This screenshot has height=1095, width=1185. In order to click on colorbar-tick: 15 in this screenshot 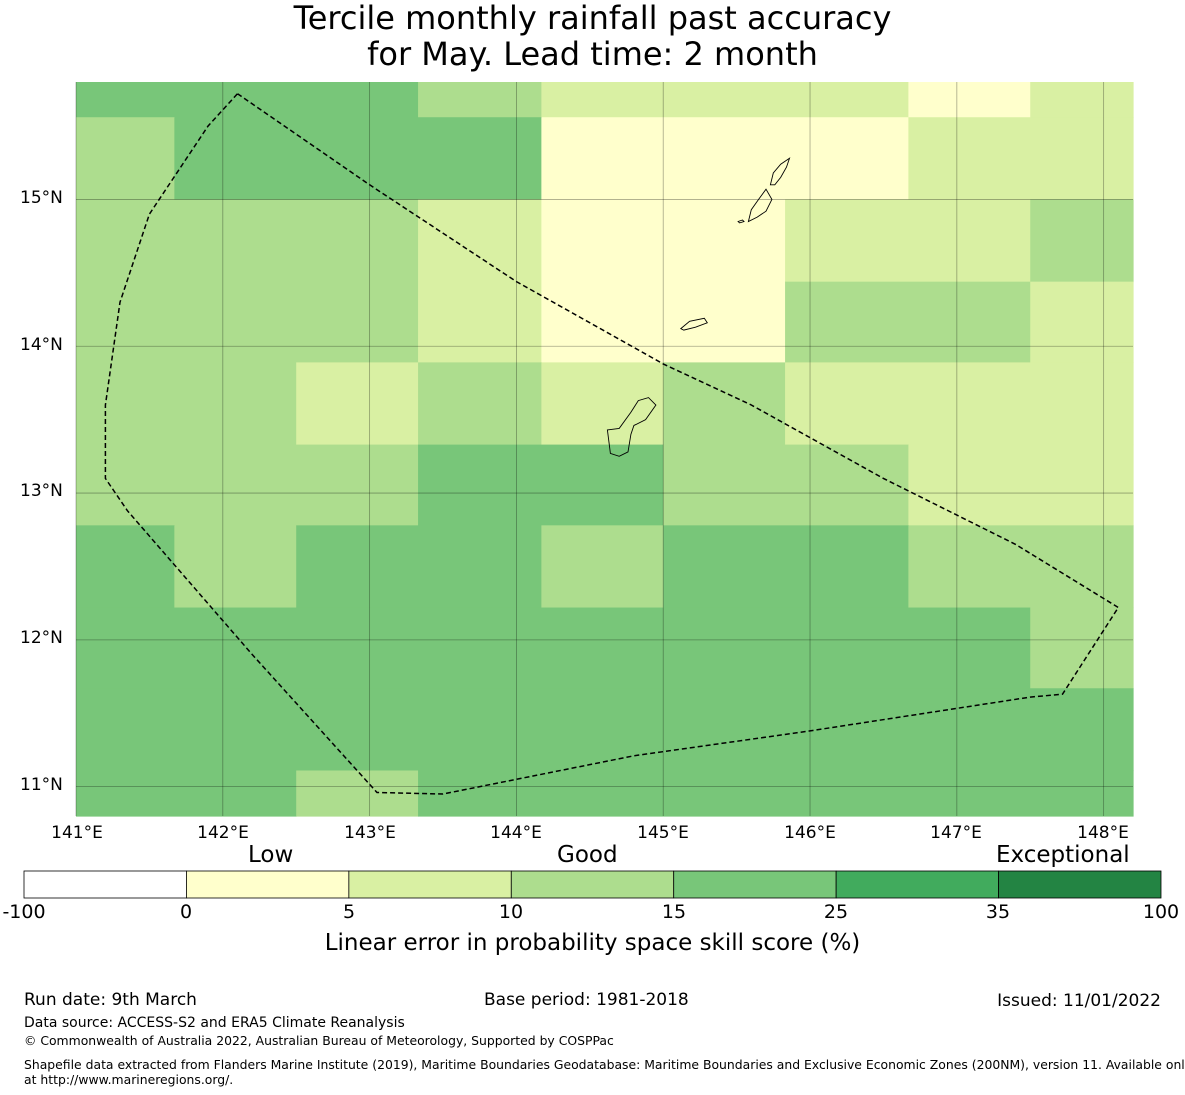, I will do `click(674, 912)`.